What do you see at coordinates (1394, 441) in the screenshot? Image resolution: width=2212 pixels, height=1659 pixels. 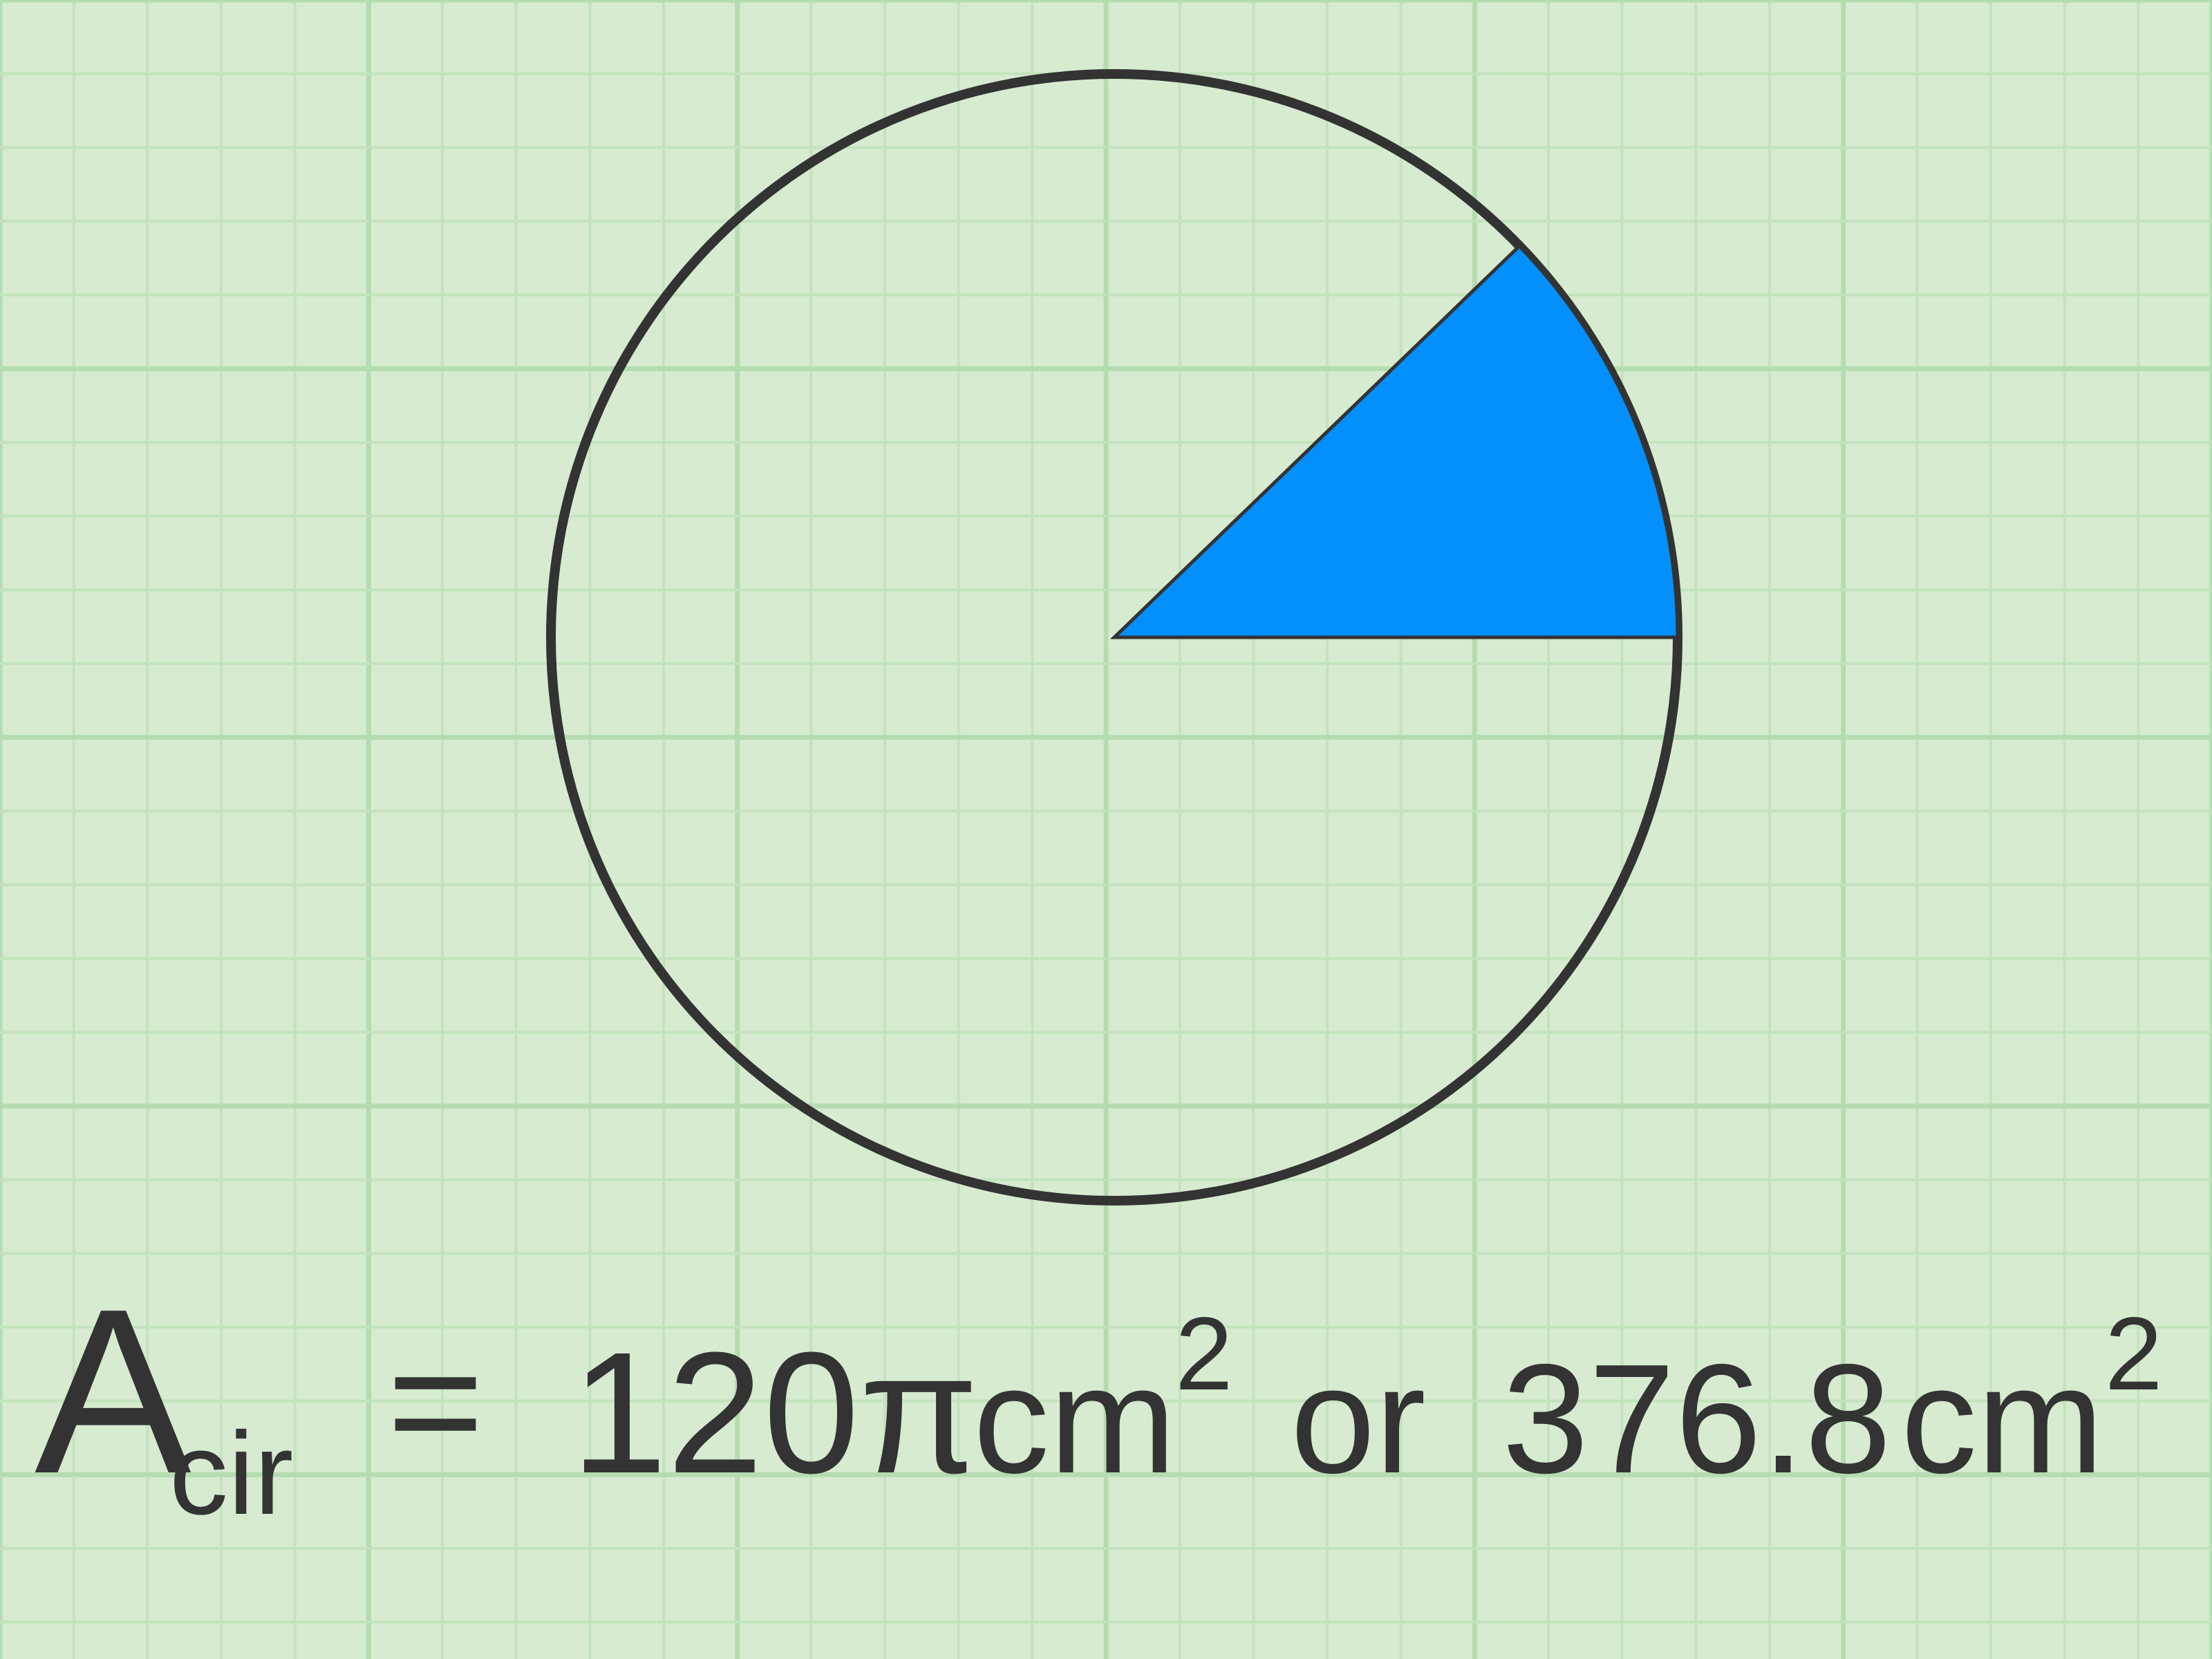 I see `sector` at bounding box center [1394, 441].